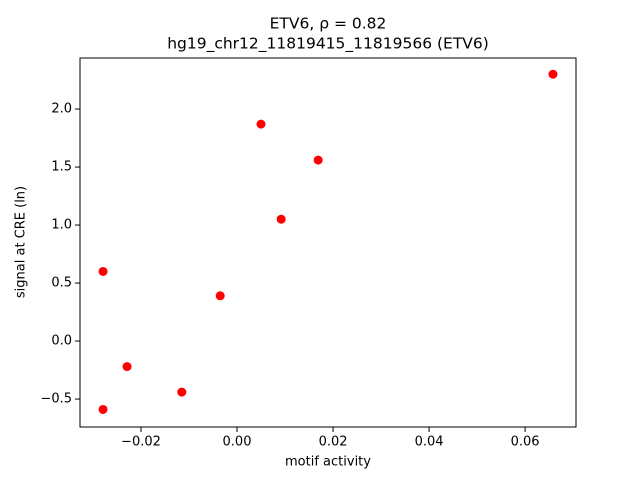  I want to click on chart-title: ETV6, ρ = 0.82, so click(328, 24).